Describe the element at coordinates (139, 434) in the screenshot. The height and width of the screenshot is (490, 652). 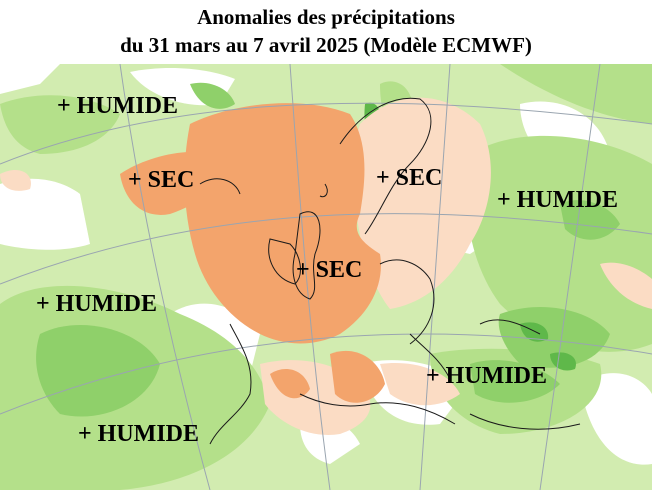
I see `map-label-humide-southwest: + HUMIDE` at that location.